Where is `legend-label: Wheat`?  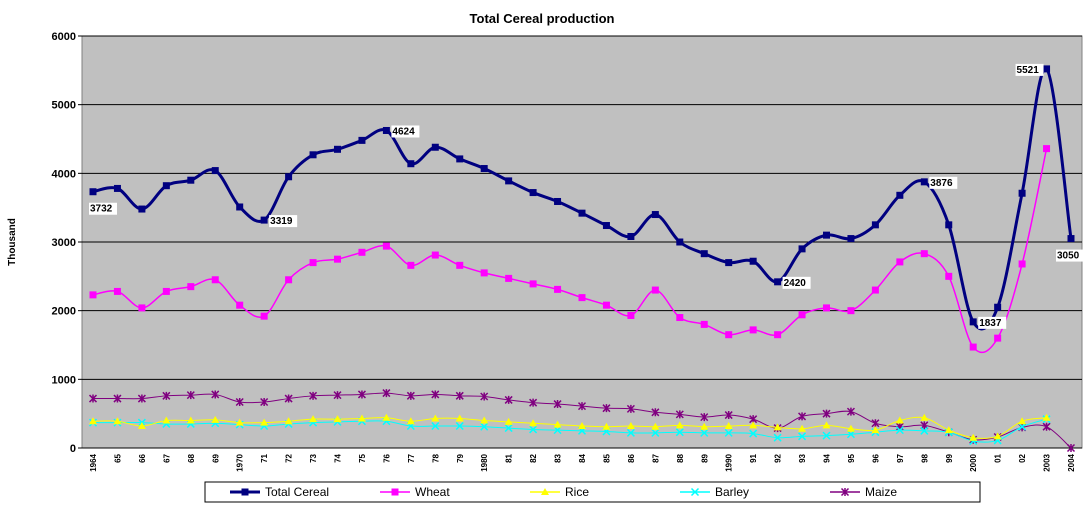 legend-label: Wheat is located at coordinates (432, 492).